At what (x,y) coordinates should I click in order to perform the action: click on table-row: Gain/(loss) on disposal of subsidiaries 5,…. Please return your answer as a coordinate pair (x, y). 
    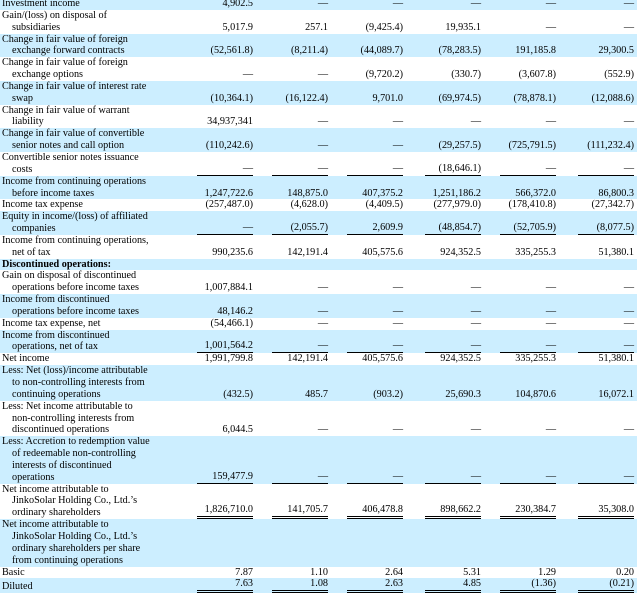
    Looking at the image, I should click on (318, 22).